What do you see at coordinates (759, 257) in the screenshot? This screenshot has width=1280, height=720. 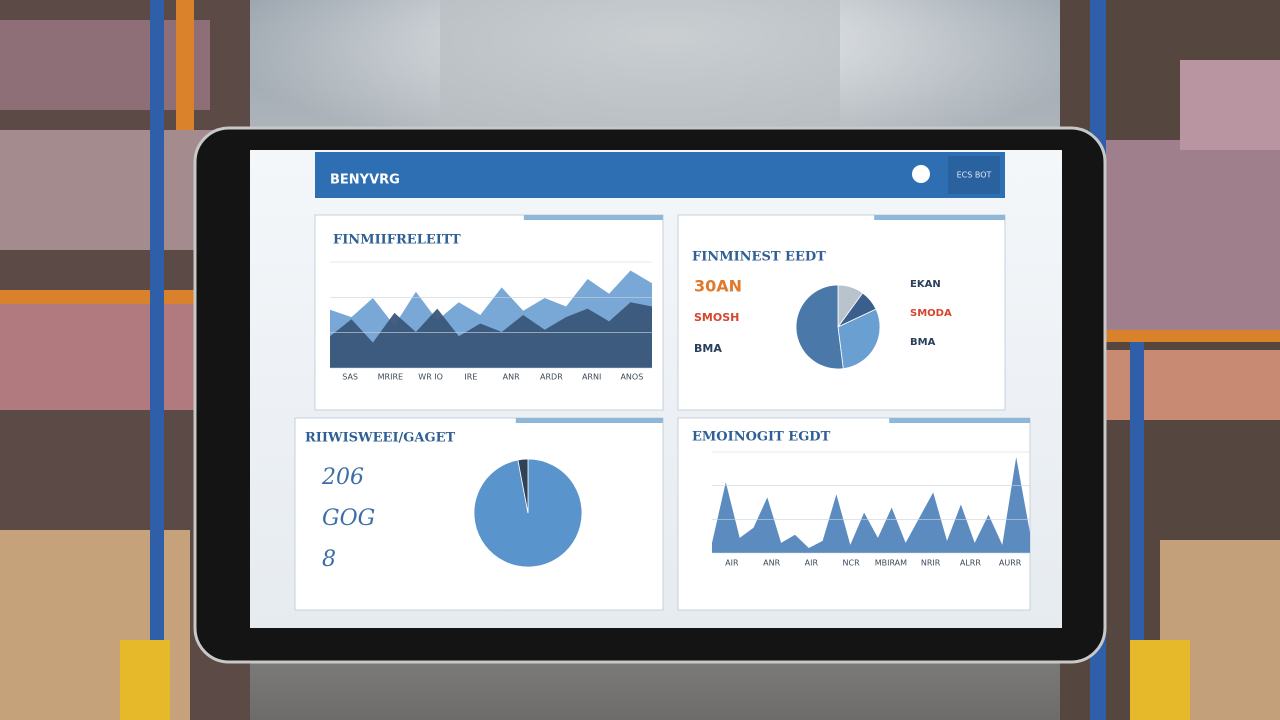 I see `panel-title: FINMINEST EEDT` at bounding box center [759, 257].